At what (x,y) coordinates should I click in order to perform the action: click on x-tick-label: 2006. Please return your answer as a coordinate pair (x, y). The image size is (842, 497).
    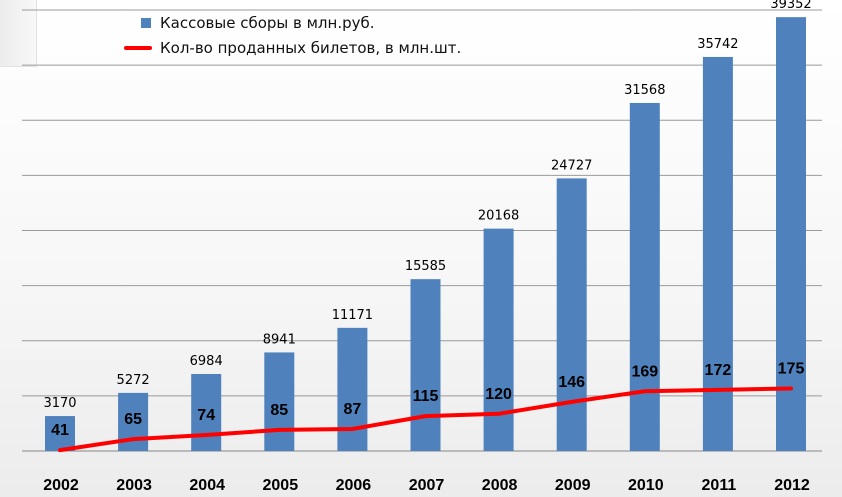
    Looking at the image, I should click on (354, 485).